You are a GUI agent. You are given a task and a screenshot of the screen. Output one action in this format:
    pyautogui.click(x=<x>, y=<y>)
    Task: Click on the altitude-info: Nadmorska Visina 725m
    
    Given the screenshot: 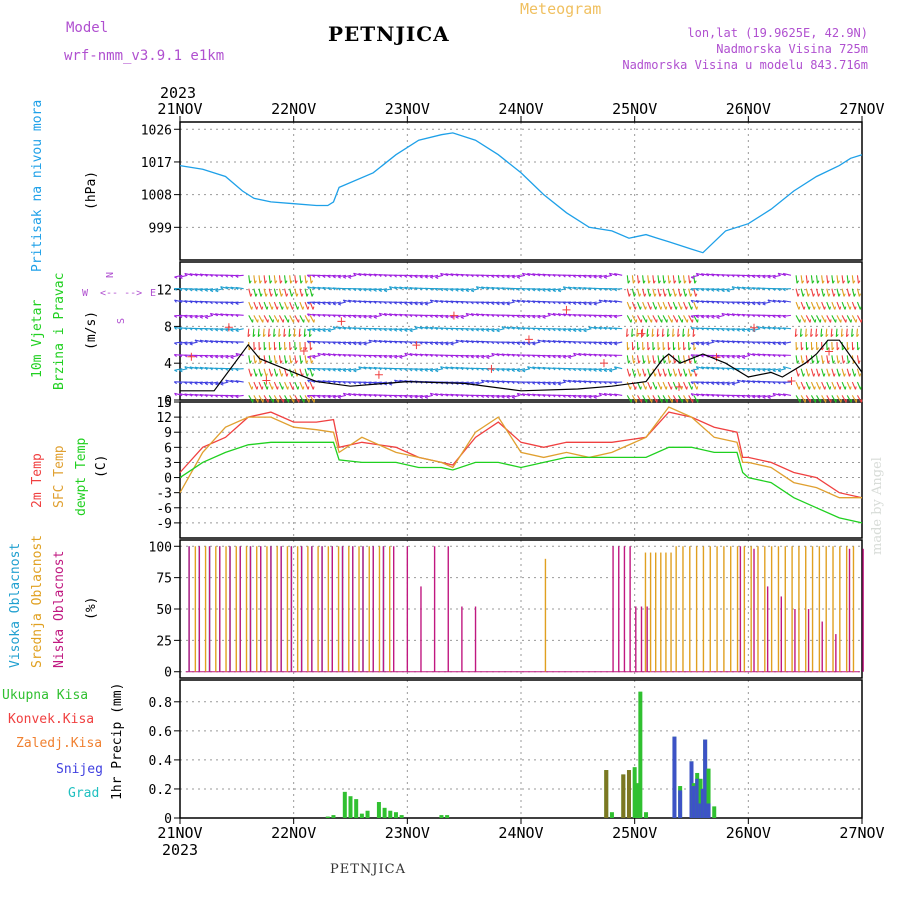 What is the action you would take?
    pyautogui.click(x=792, y=49)
    